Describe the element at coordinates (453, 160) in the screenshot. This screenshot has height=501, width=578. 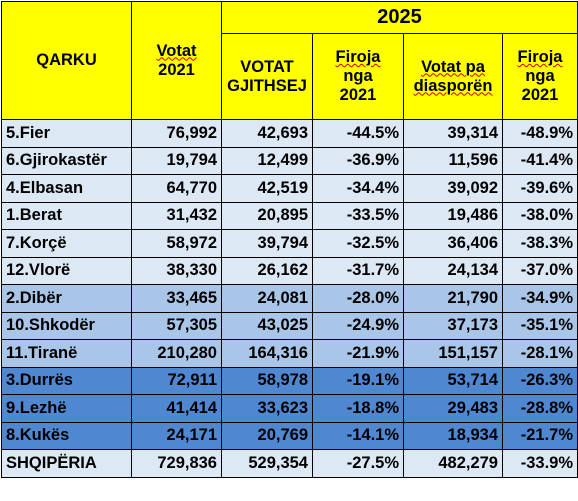
I see `cell-votat-pa-diaspore: 11,596` at that location.